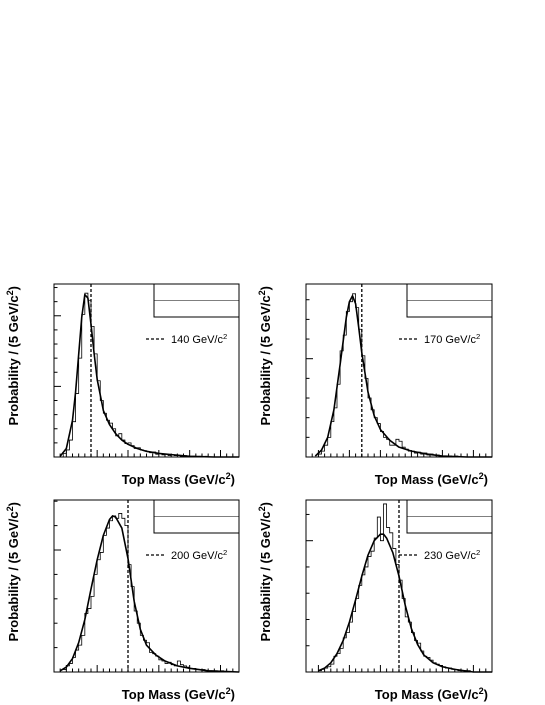 The height and width of the screenshot is (705, 545). What do you see at coordinates (452, 339) in the screenshot?
I see `legend-label: 170 GeV/c2` at bounding box center [452, 339].